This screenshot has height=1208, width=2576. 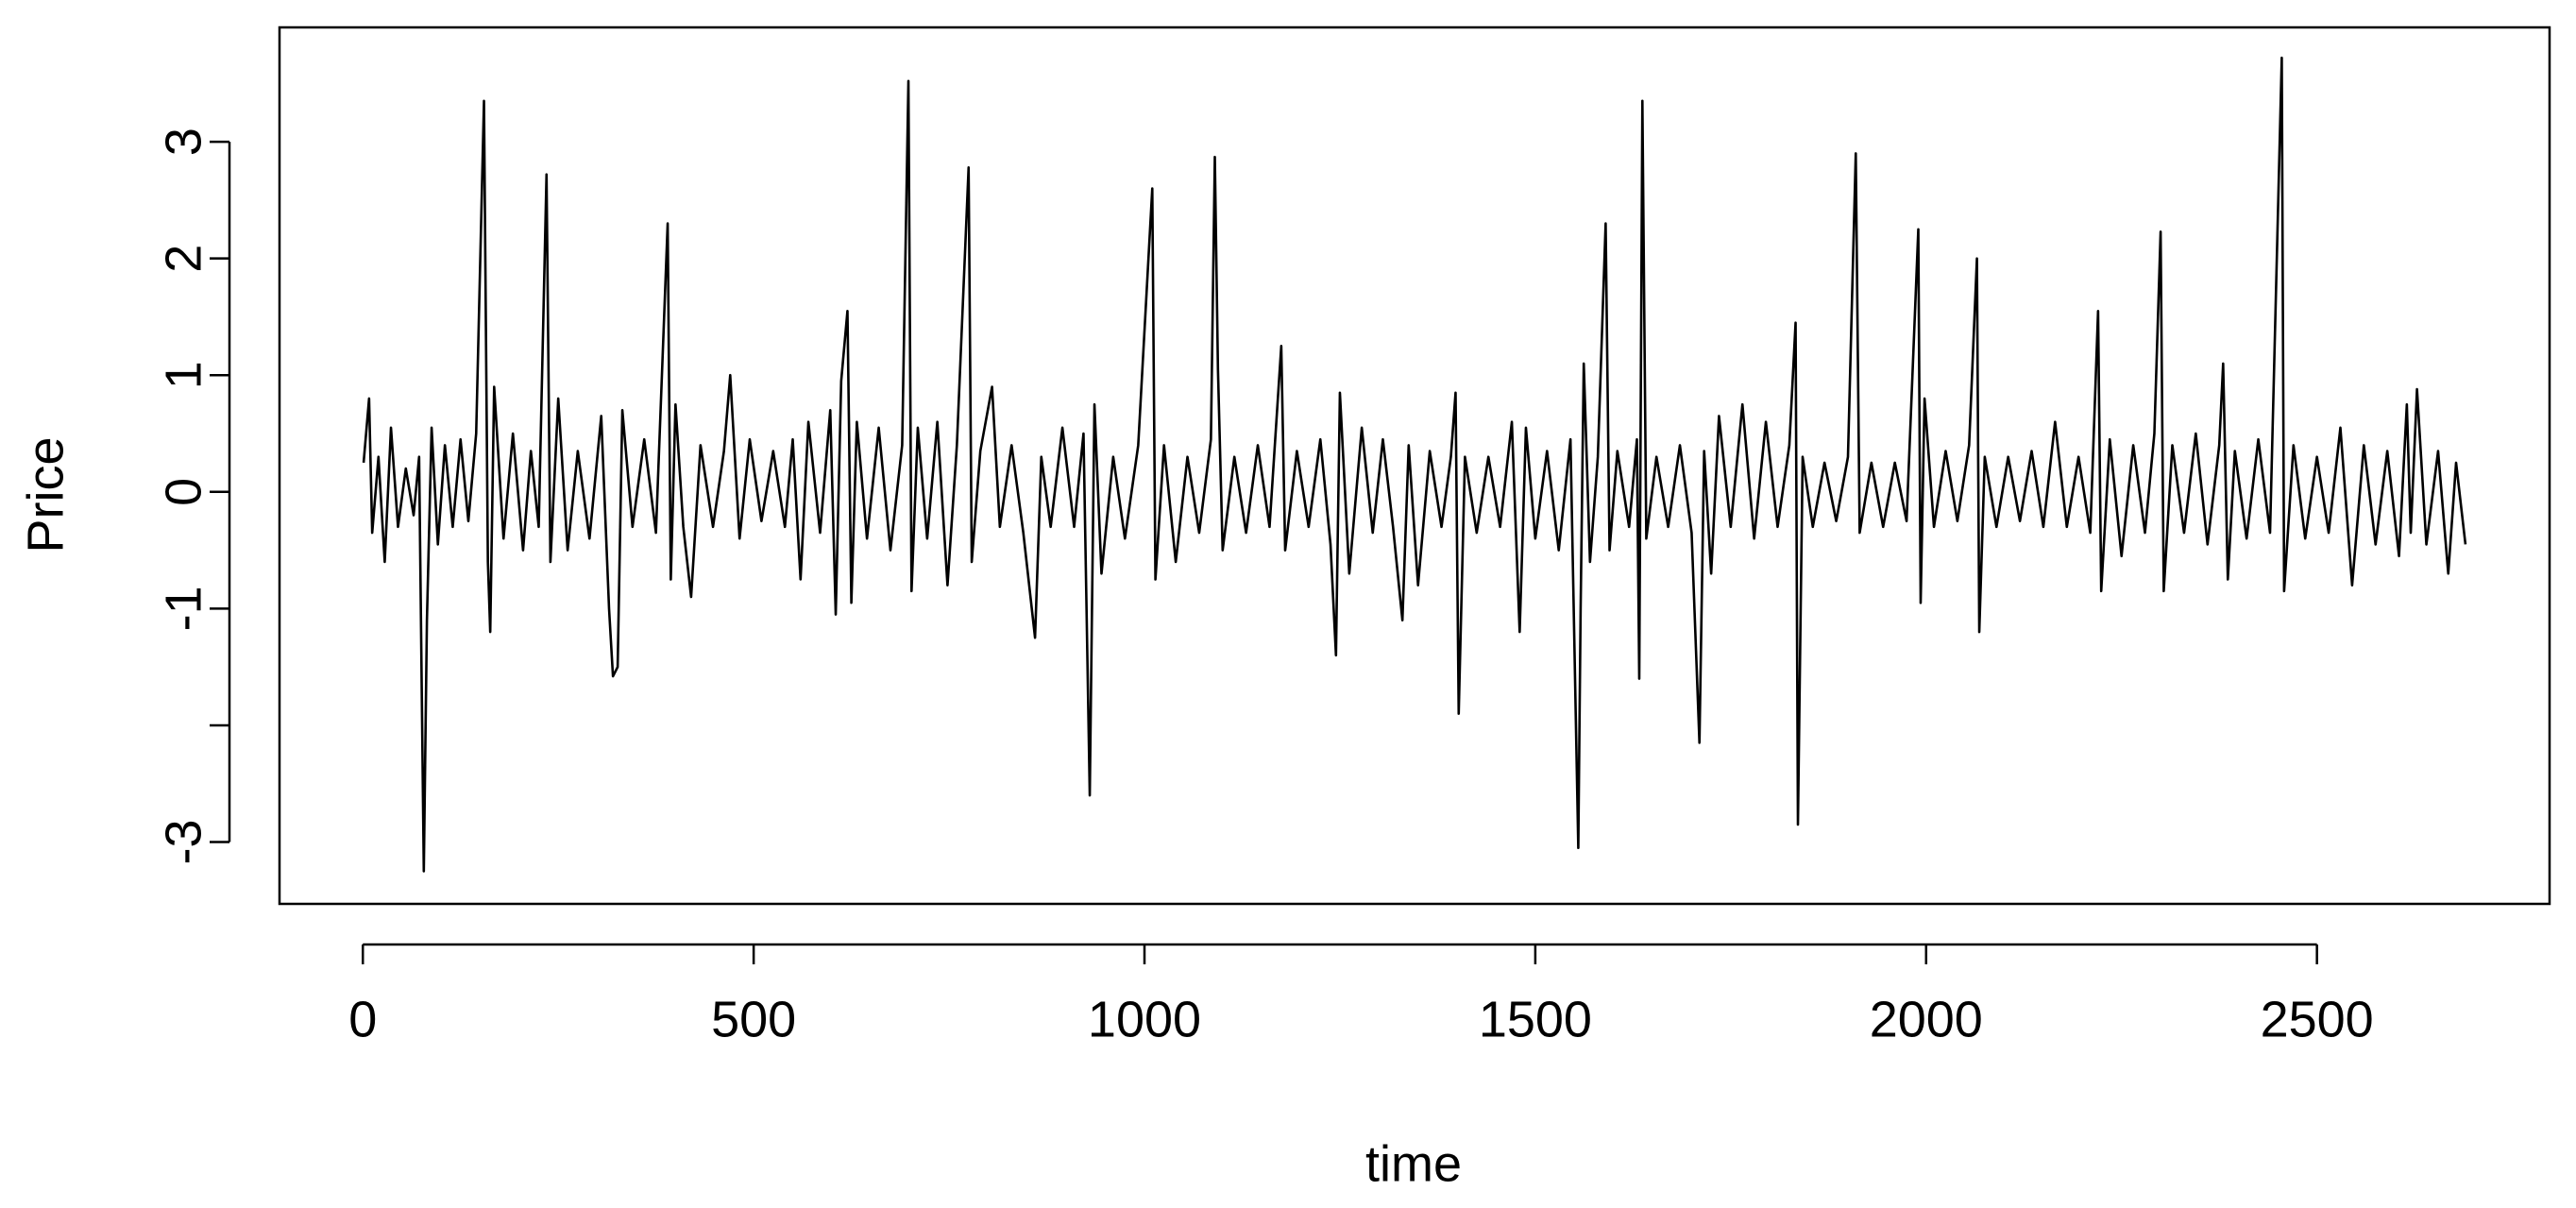 What do you see at coordinates (183, 492) in the screenshot?
I see `y-tick-label: 0` at bounding box center [183, 492].